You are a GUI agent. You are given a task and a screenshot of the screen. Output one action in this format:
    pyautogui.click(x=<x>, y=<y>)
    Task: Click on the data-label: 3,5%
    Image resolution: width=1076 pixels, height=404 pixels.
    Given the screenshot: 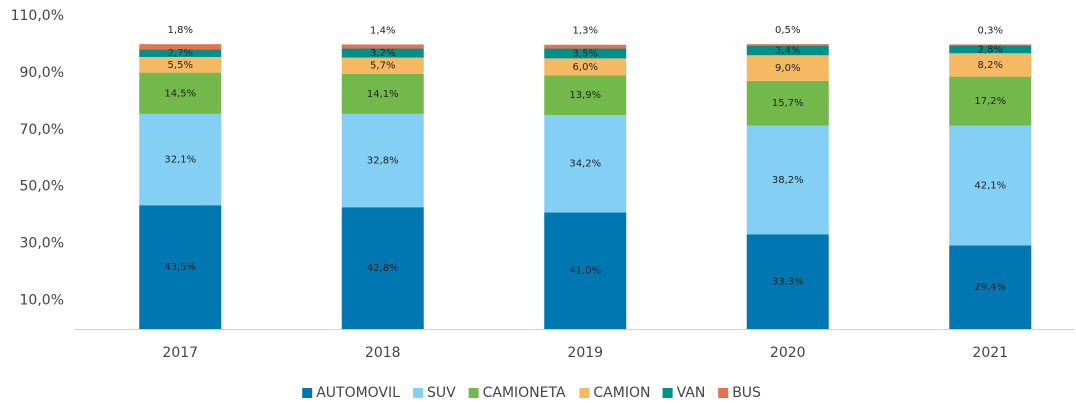 What is the action you would take?
    pyautogui.click(x=585, y=53)
    